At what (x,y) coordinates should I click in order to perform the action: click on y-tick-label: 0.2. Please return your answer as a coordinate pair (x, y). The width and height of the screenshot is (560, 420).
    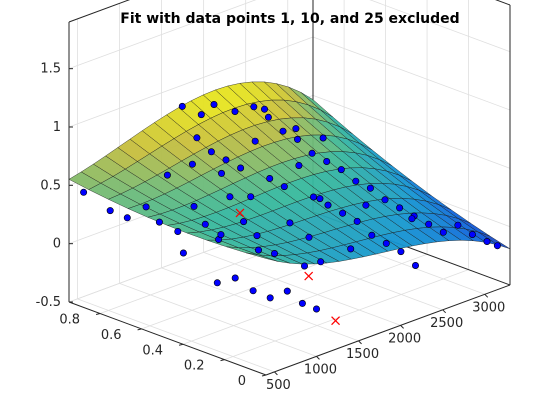
    Looking at the image, I should click on (194, 366).